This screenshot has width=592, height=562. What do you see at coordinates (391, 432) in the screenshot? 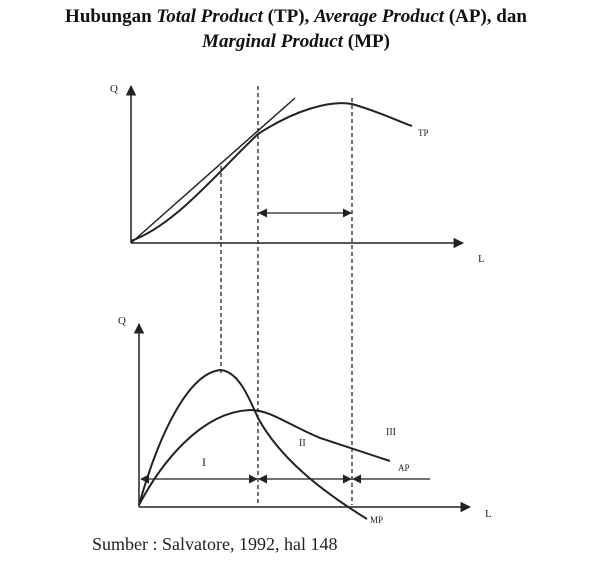
I see `stage-3-label: III` at bounding box center [391, 432].